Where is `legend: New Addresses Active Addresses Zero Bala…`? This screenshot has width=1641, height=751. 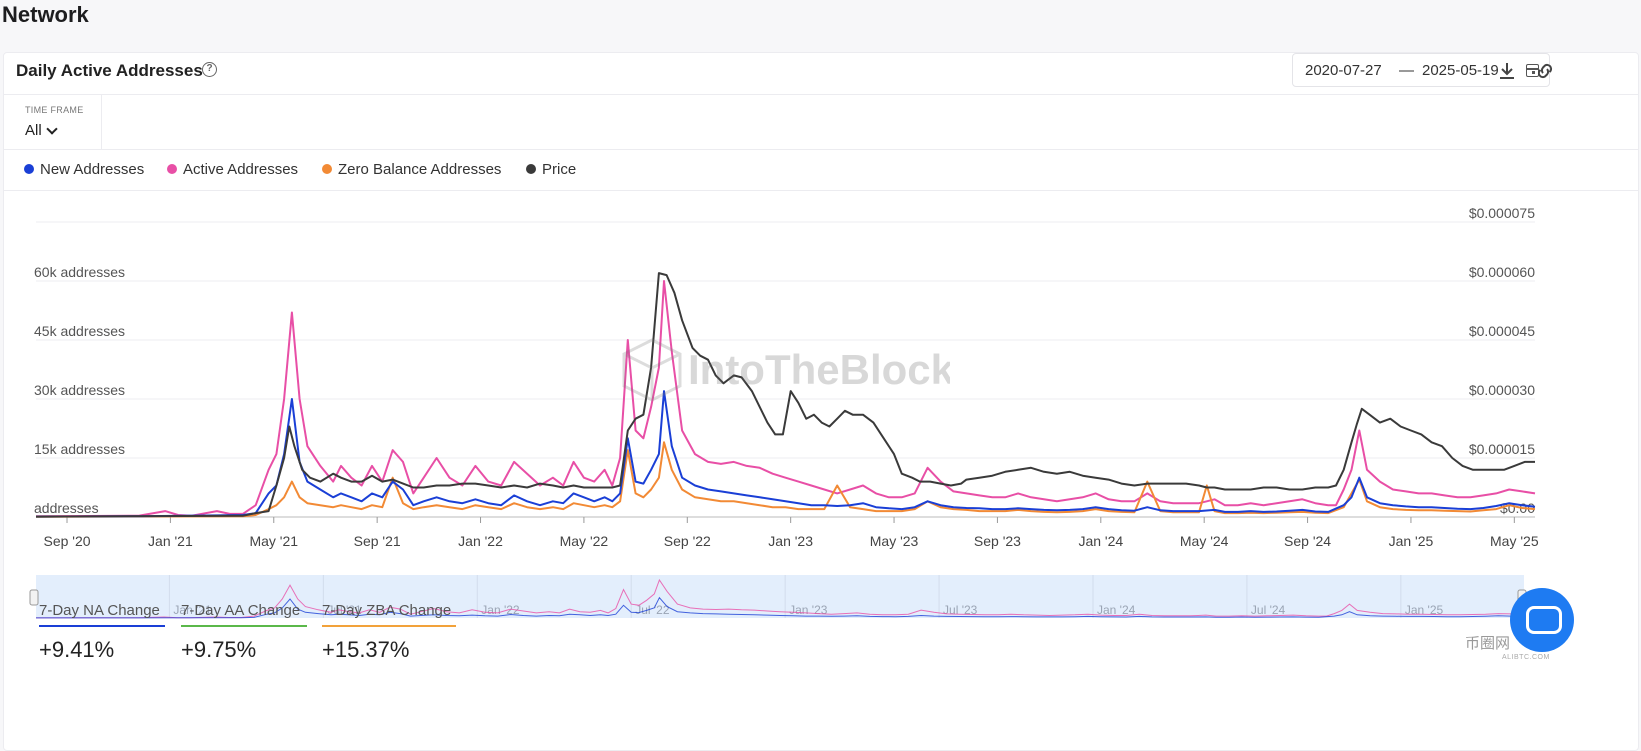
legend: New Addresses Active Addresses Zero Bala… is located at coordinates (821, 171).